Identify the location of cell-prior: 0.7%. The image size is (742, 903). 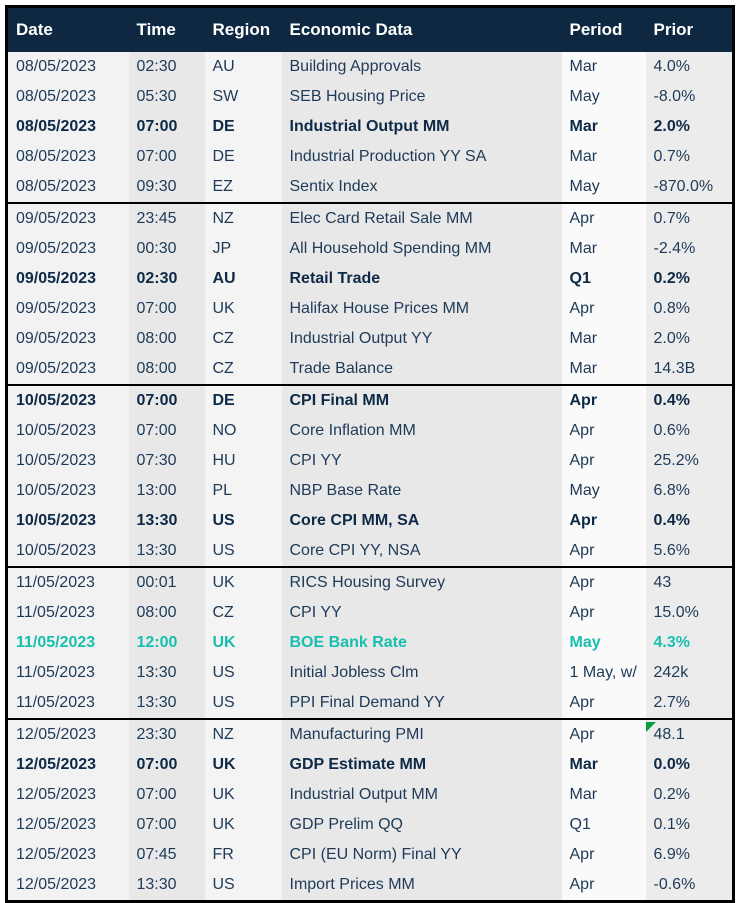
(689, 218).